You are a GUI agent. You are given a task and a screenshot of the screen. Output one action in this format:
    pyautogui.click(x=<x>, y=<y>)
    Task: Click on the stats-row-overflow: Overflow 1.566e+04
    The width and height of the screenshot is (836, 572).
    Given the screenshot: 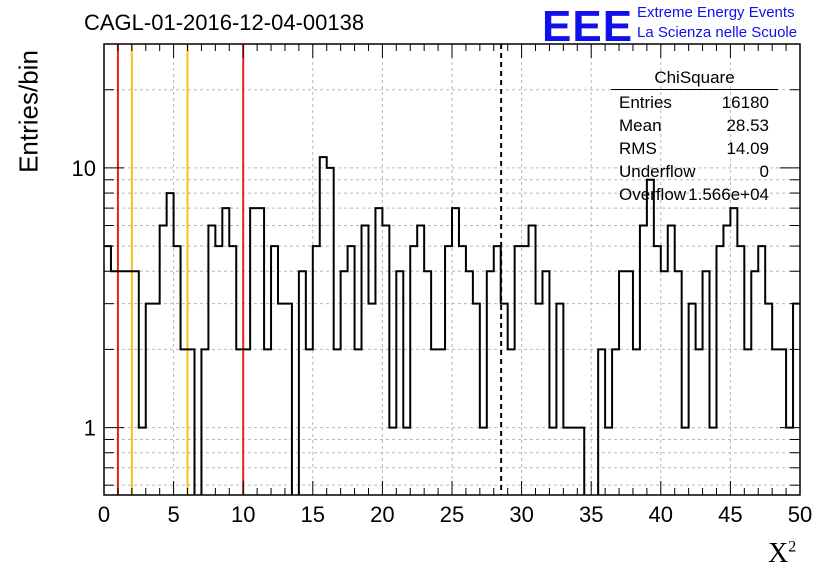 What is the action you would take?
    pyautogui.click(x=694, y=196)
    